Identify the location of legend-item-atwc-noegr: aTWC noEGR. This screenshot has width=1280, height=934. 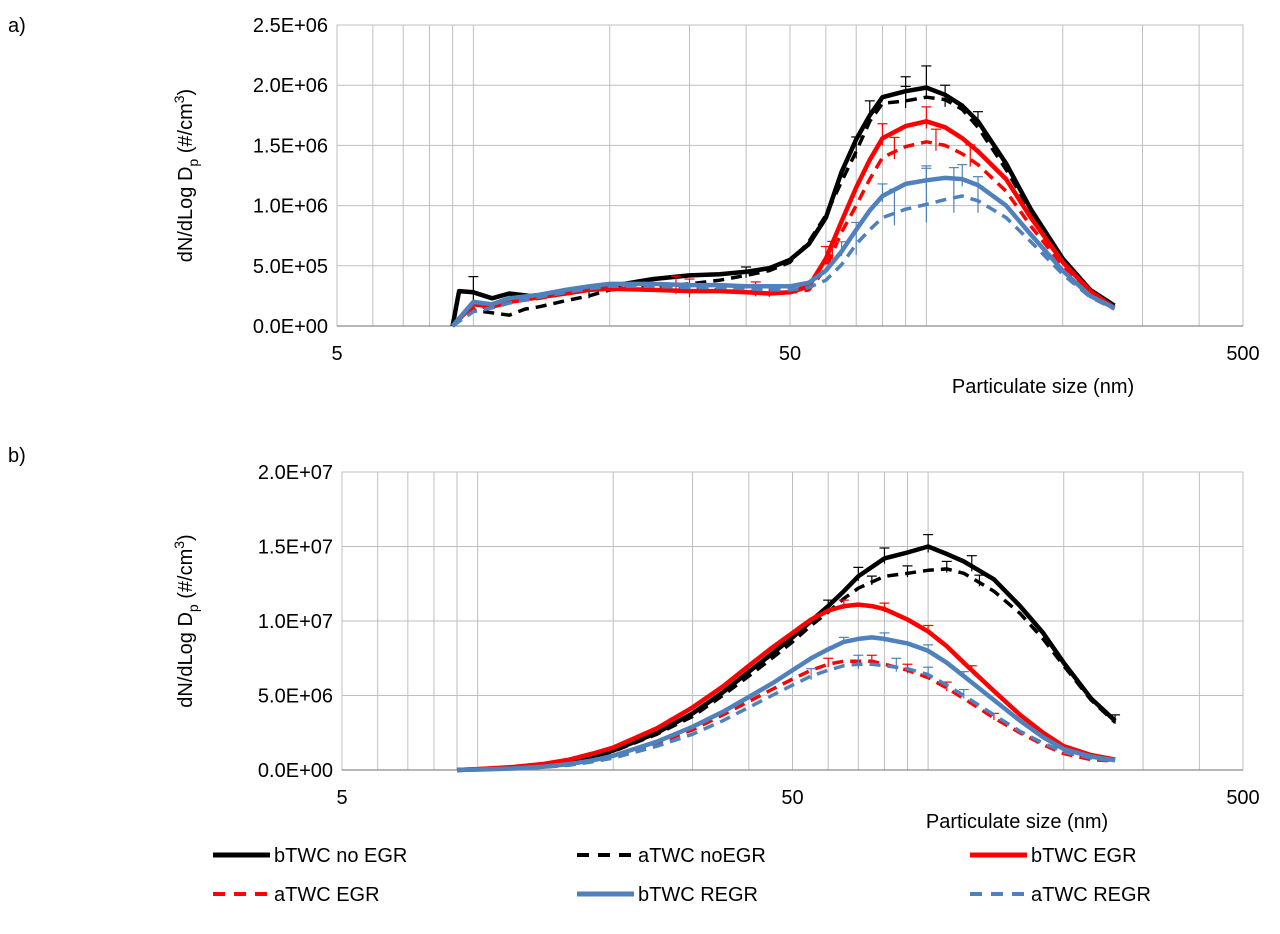
(671, 856).